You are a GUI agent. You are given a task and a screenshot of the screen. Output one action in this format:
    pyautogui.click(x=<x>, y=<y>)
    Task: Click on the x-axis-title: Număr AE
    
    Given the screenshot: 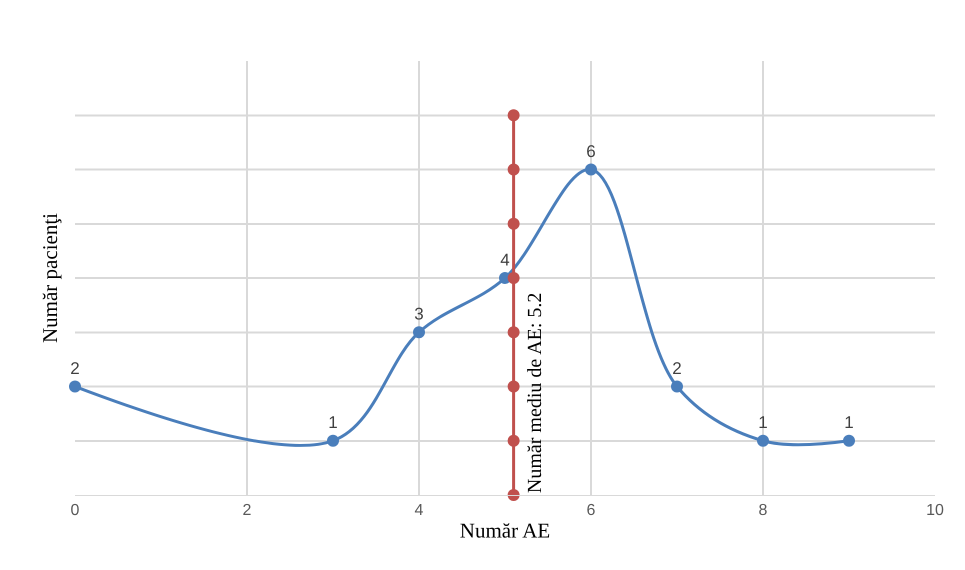 What is the action you would take?
    pyautogui.click(x=505, y=530)
    